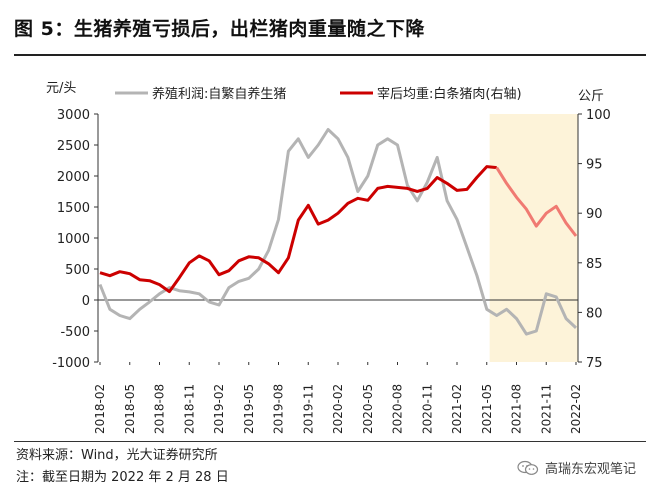  Describe the element at coordinates (279, 409) in the screenshot. I see `x-tick-label: 2019-08` at that location.